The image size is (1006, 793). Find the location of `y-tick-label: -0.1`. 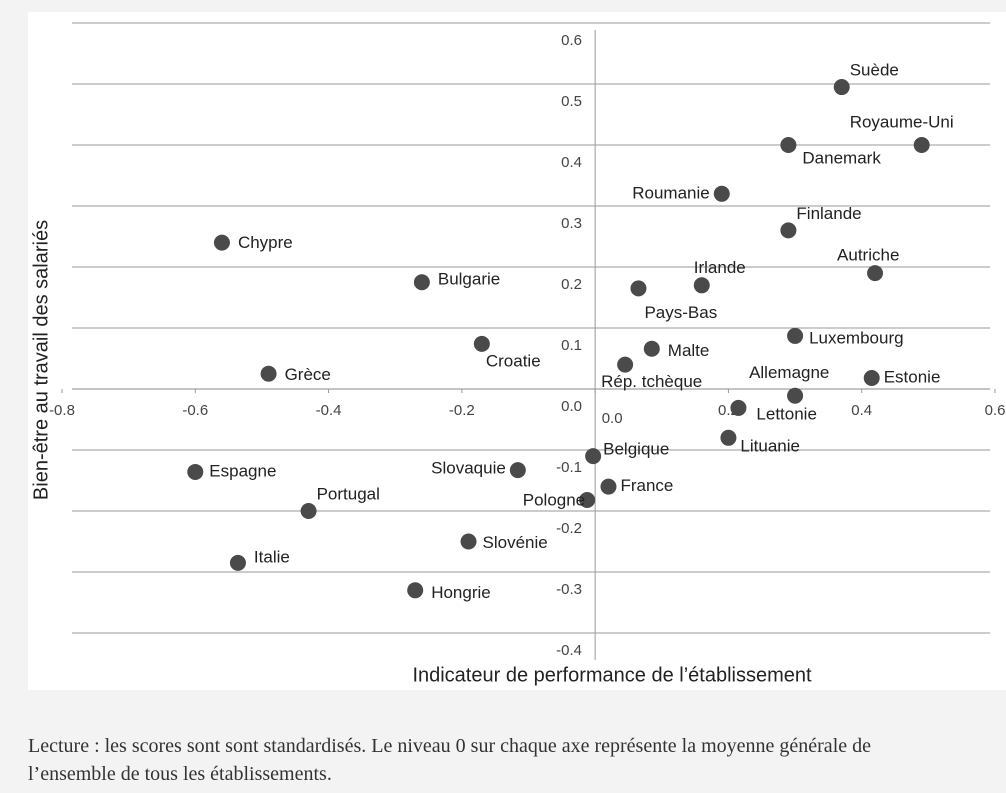

y-tick-label: -0.1 is located at coordinates (569, 467).